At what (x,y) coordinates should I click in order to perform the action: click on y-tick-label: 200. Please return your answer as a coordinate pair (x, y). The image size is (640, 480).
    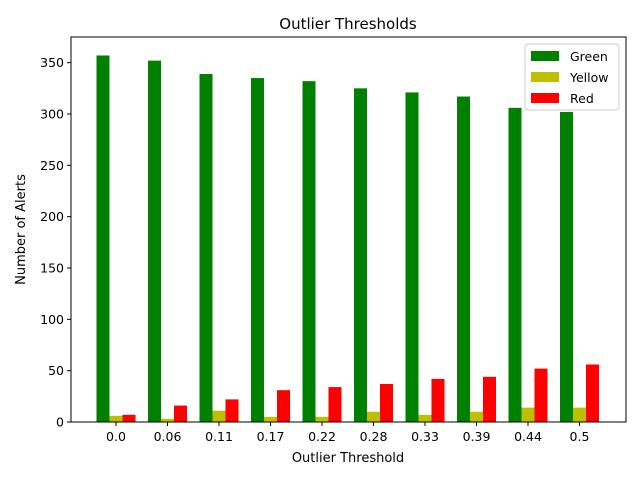
    Looking at the image, I should click on (52, 216).